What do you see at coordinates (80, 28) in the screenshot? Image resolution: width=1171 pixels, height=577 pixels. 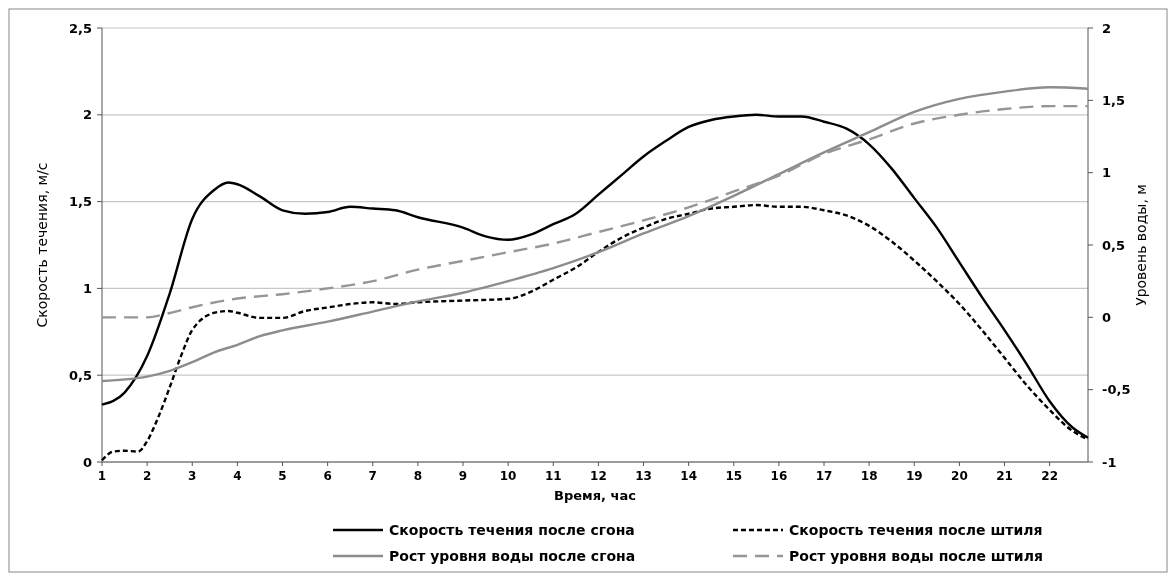 I see `y-tick-label: 2,5` at bounding box center [80, 28].